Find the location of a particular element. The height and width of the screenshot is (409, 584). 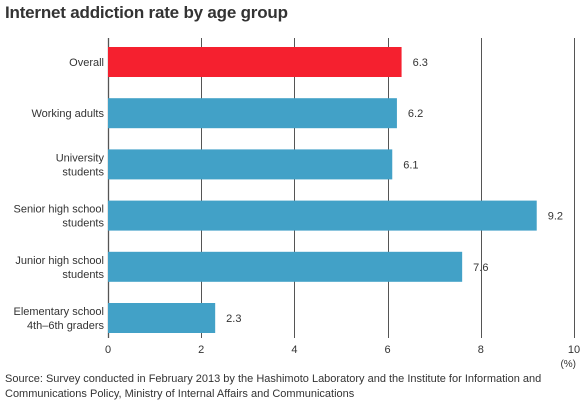

category-label: Elementary school 4th–6th graders is located at coordinates (59, 319).